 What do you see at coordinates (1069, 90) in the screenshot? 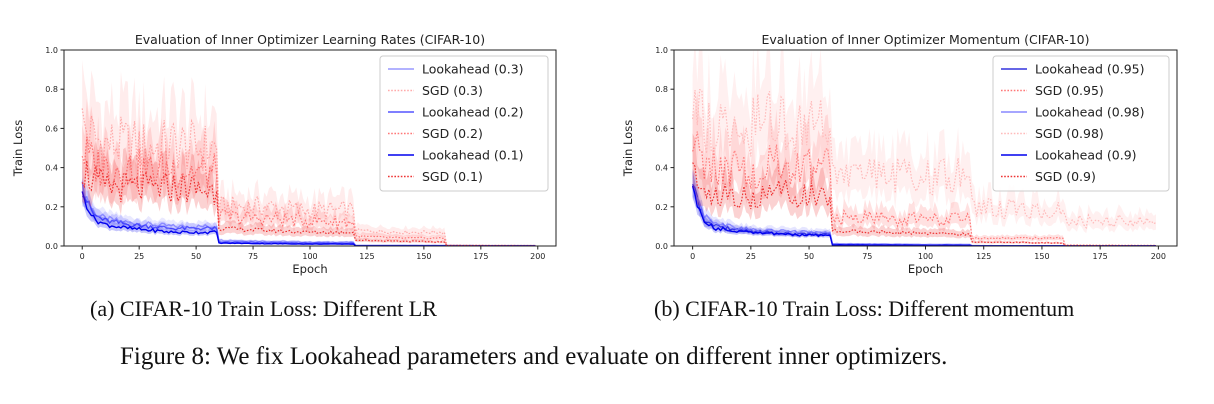
I see `legend-entry-sgd-0-95: SGD (0.95)` at bounding box center [1069, 90].